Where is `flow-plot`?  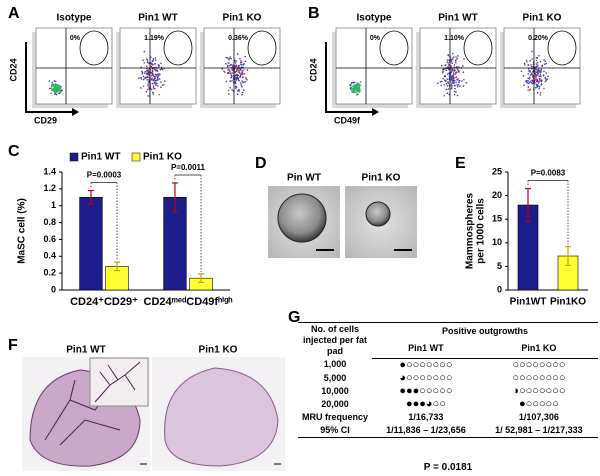
flow-plot is located at coordinates (158, 66).